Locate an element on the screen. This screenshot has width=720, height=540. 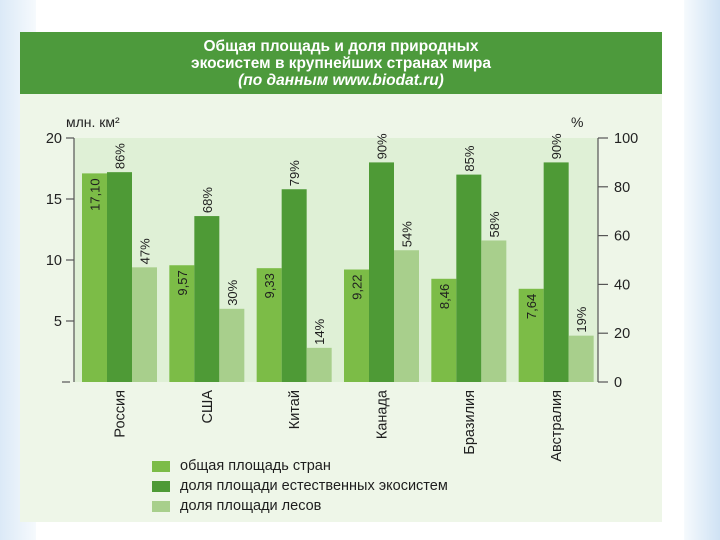
right-tick-label: 80 is located at coordinates (622, 188).